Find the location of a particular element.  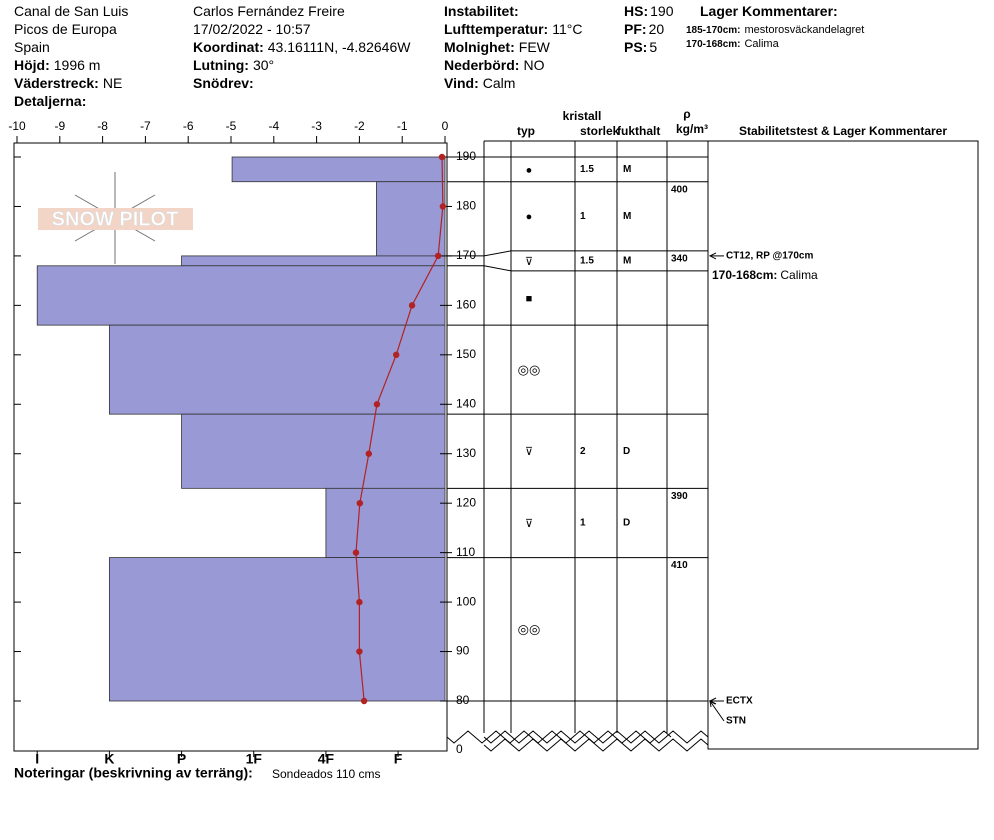

field-label: Höjd: is located at coordinates (32, 65).